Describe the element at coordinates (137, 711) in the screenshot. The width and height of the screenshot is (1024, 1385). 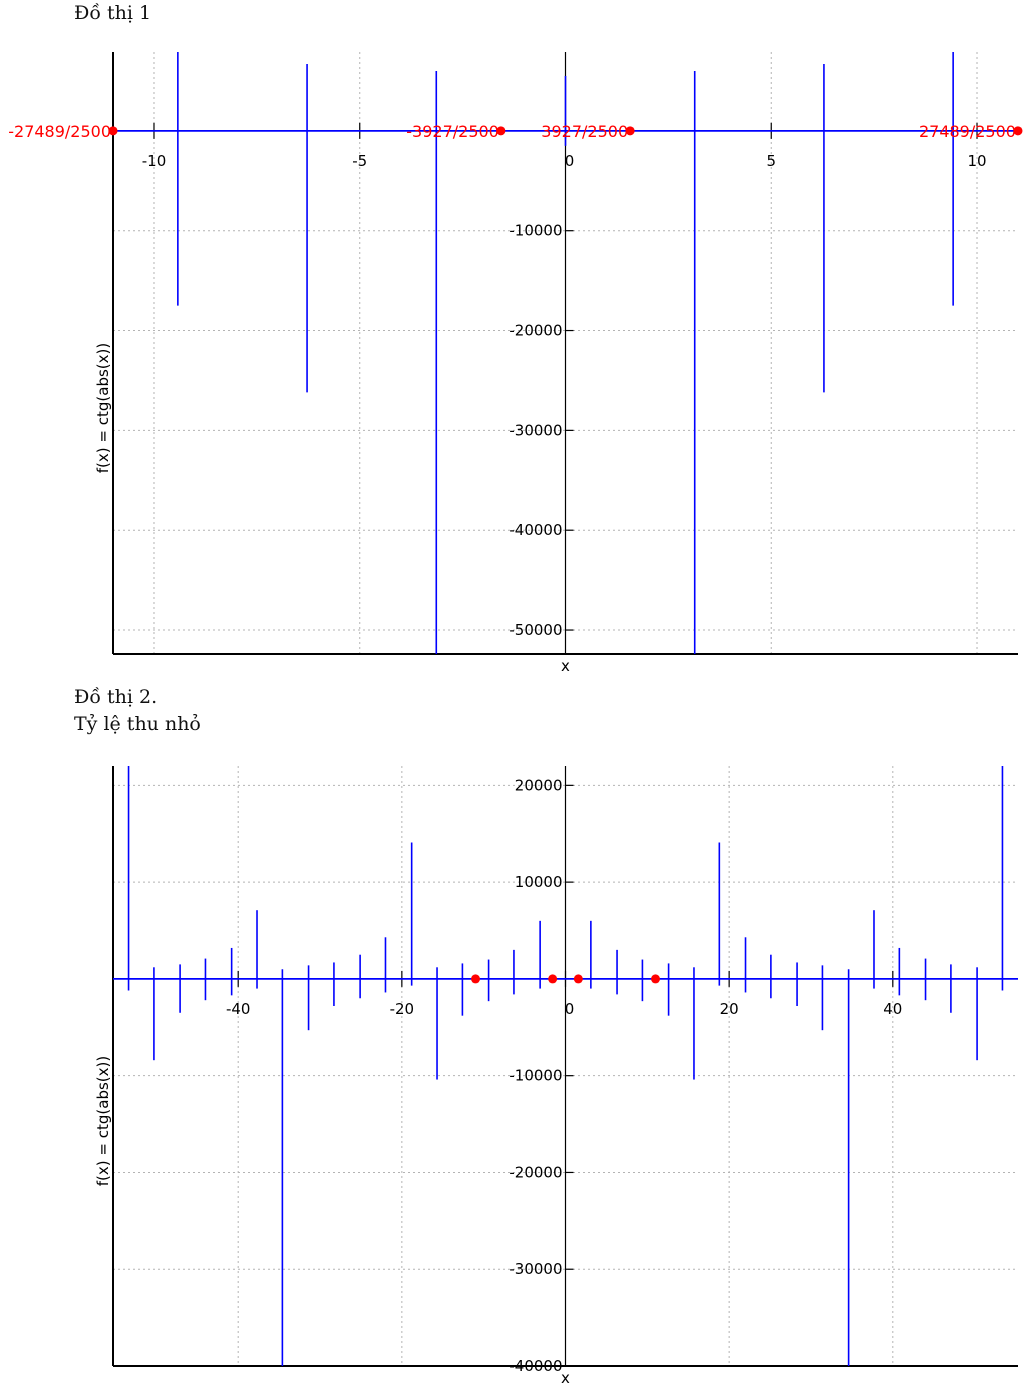
I see `chart-2-caption: Đồ thị 2. Tỷ lệ thu nhỏ` at that location.